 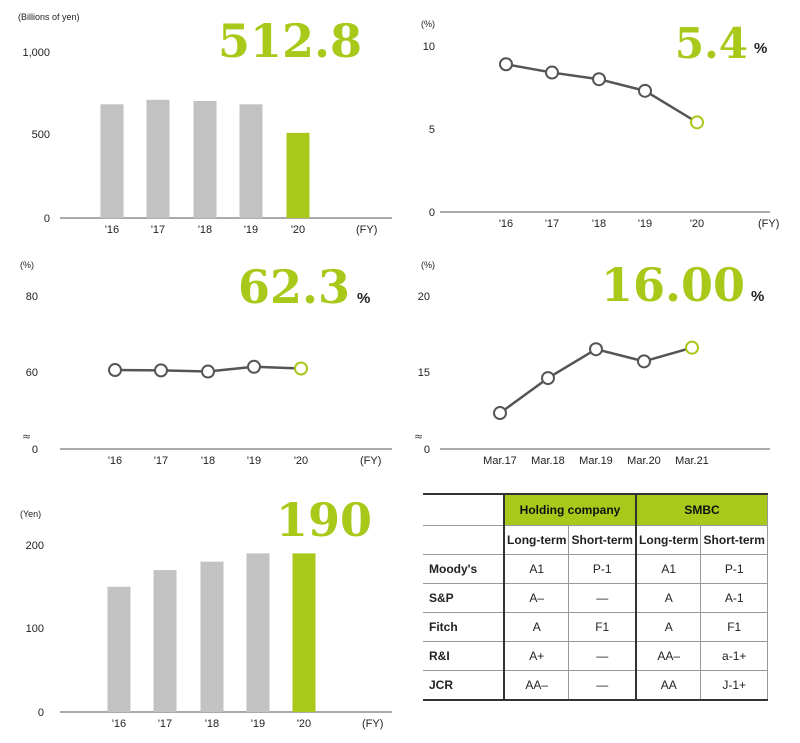 What do you see at coordinates (424, 297) in the screenshot?
I see `y-tick-label: 20` at bounding box center [424, 297].